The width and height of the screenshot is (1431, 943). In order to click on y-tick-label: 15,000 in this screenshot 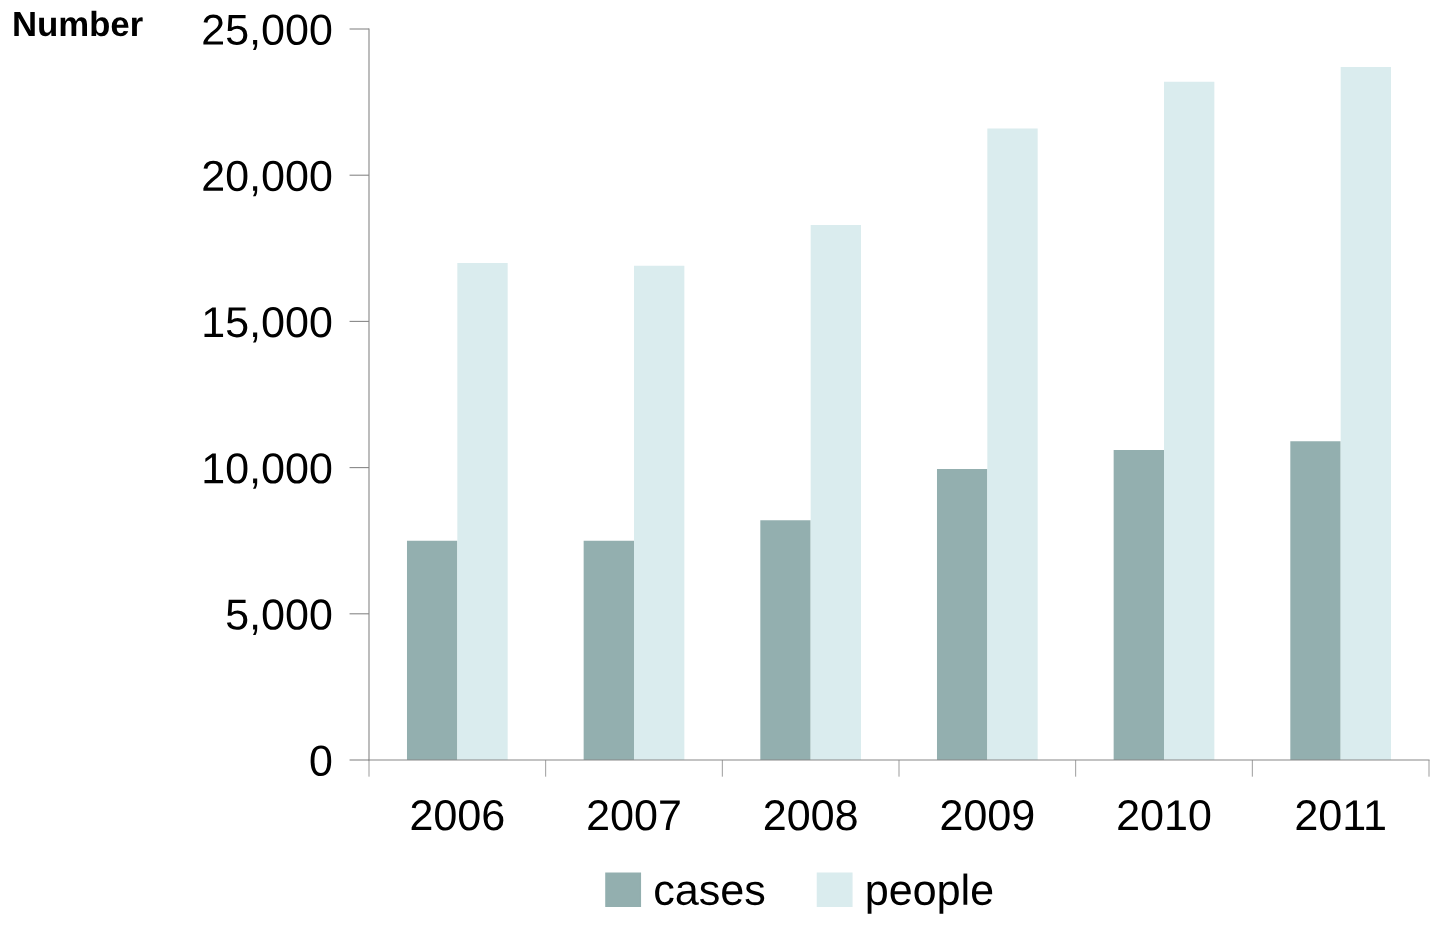, I will do `click(268, 324)`.